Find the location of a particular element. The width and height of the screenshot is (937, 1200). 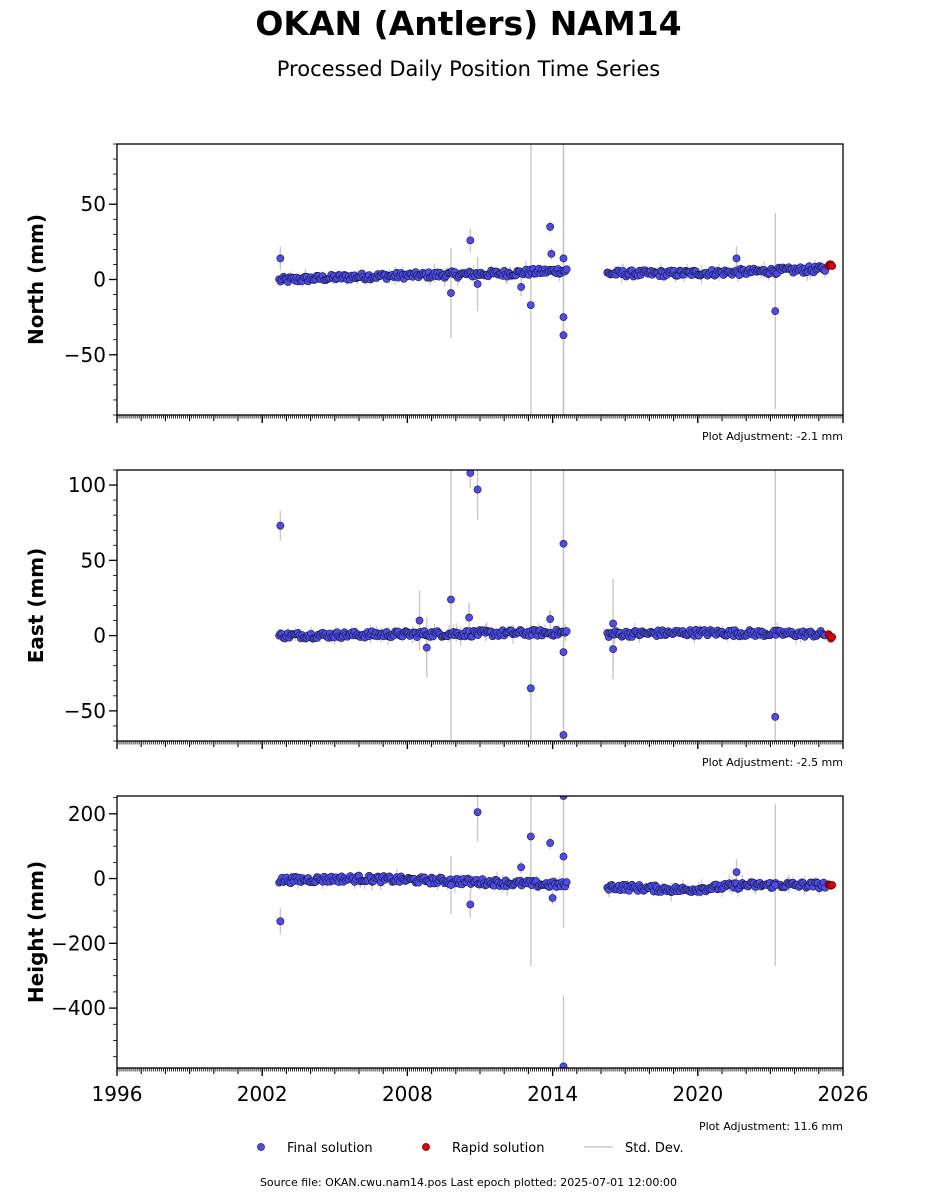

legend-rapid-label: Rapid solution is located at coordinates (498, 1148).